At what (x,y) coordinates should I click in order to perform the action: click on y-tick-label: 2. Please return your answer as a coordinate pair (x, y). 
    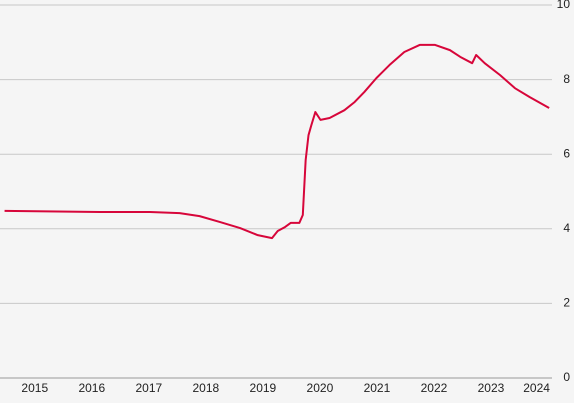
    Looking at the image, I should click on (566, 303).